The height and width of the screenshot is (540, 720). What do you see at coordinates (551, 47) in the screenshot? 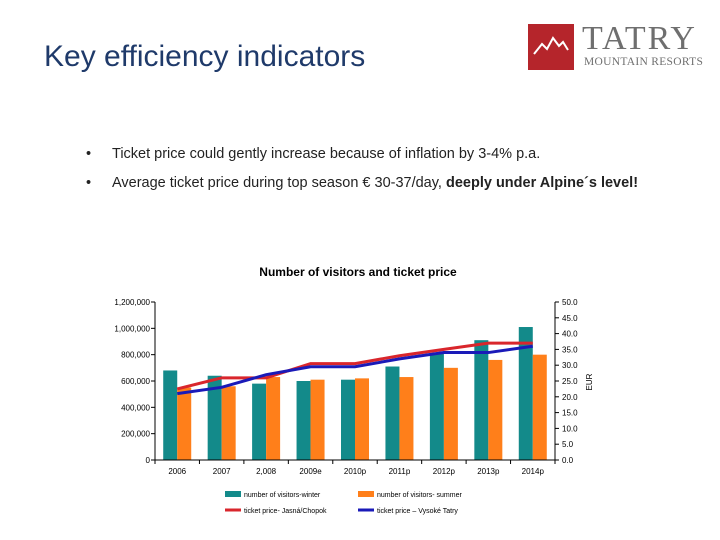
I see `mountain-icon` at bounding box center [551, 47].